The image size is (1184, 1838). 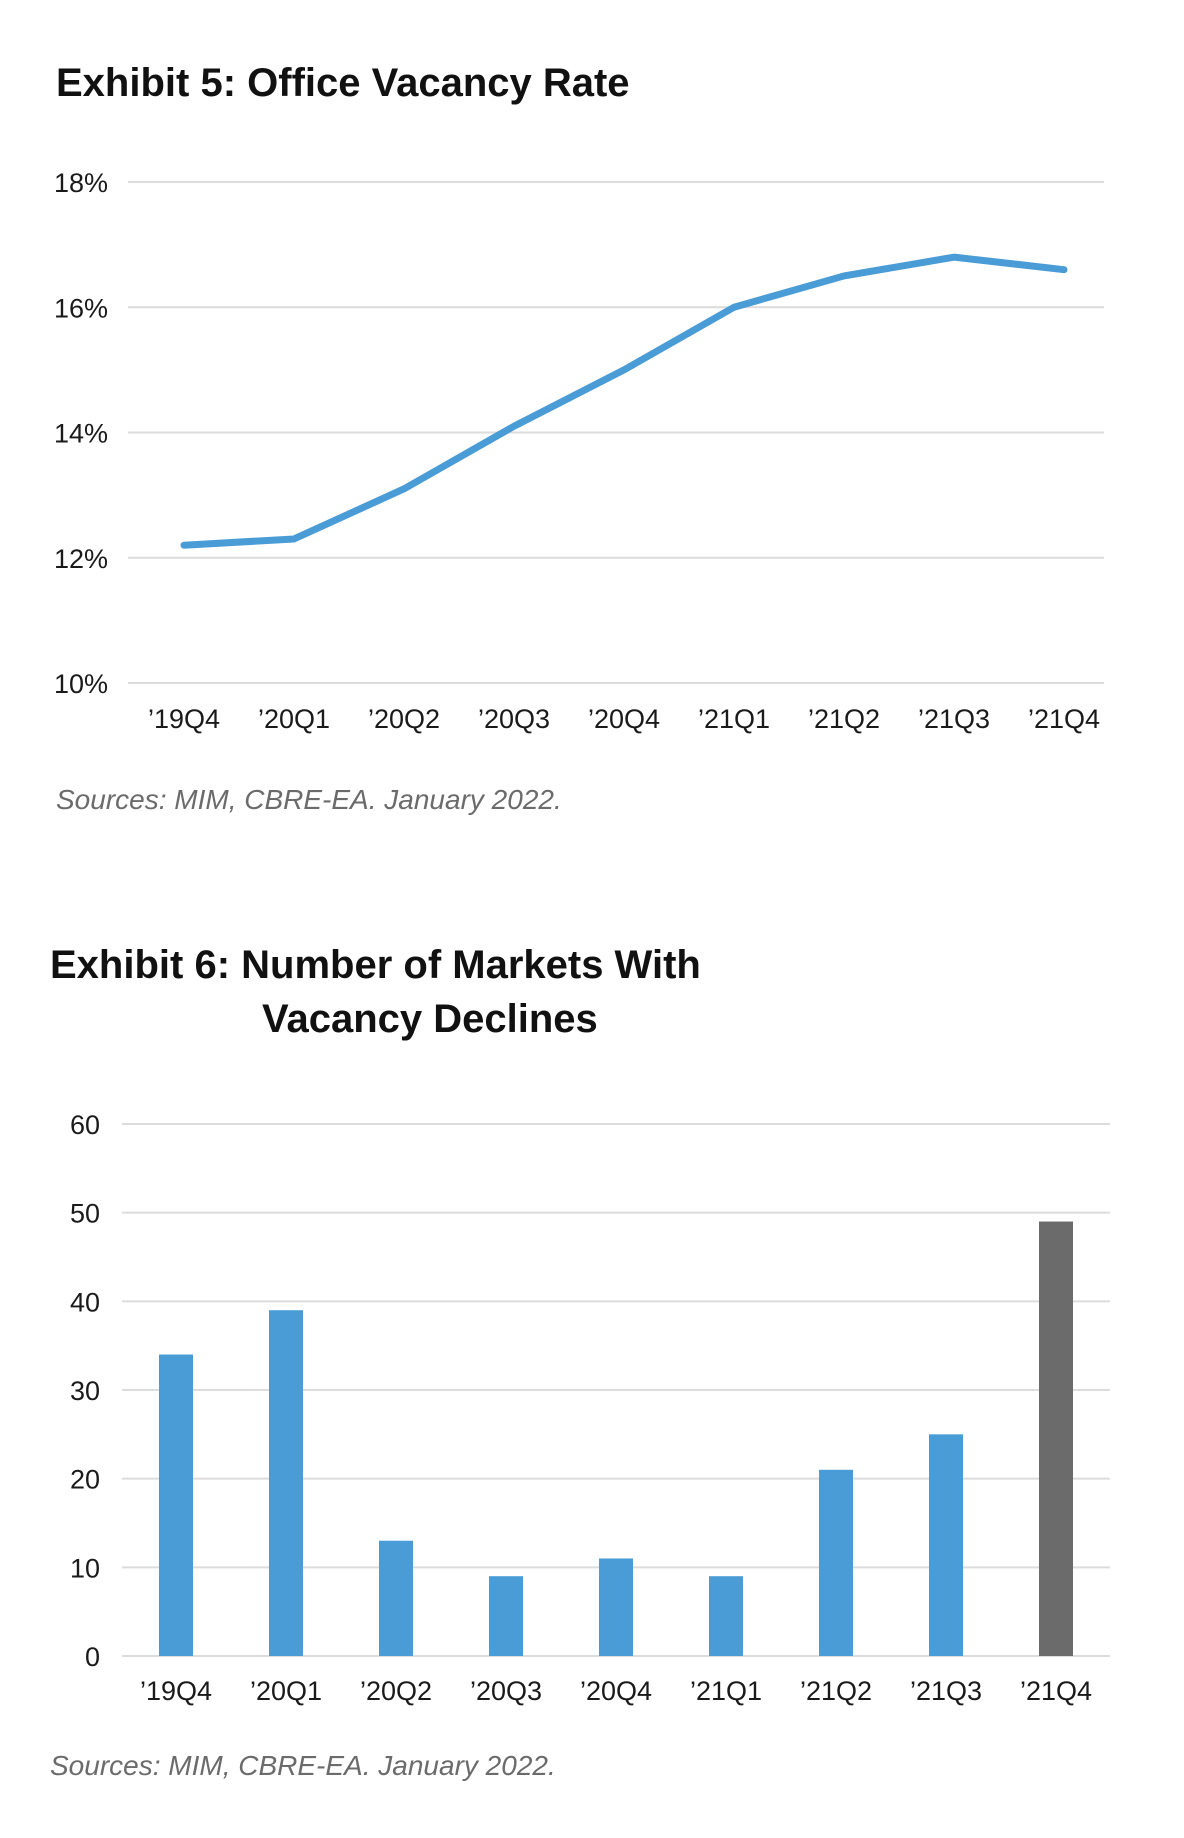 What do you see at coordinates (303, 1765) in the screenshot?
I see `exhibit6-source: Sources: MIM, CBRE-EA. January 2022.` at bounding box center [303, 1765].